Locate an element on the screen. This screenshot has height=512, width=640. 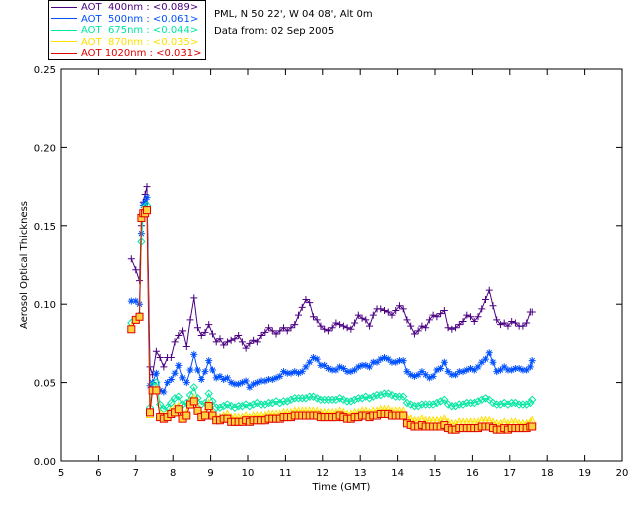
x-tick-label: 16 is located at coordinates (472, 473).